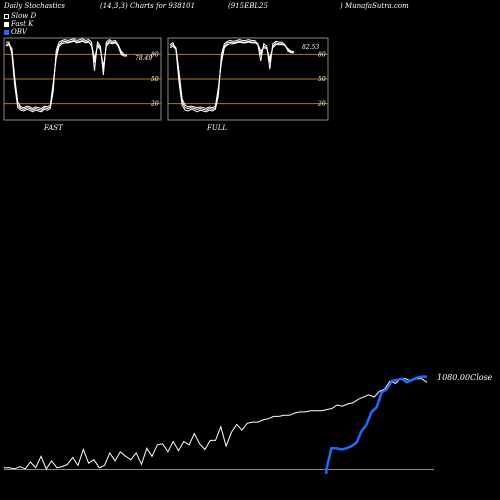  Describe the element at coordinates (19, 32) in the screenshot. I see `legend-label-obv: OBV` at that location.